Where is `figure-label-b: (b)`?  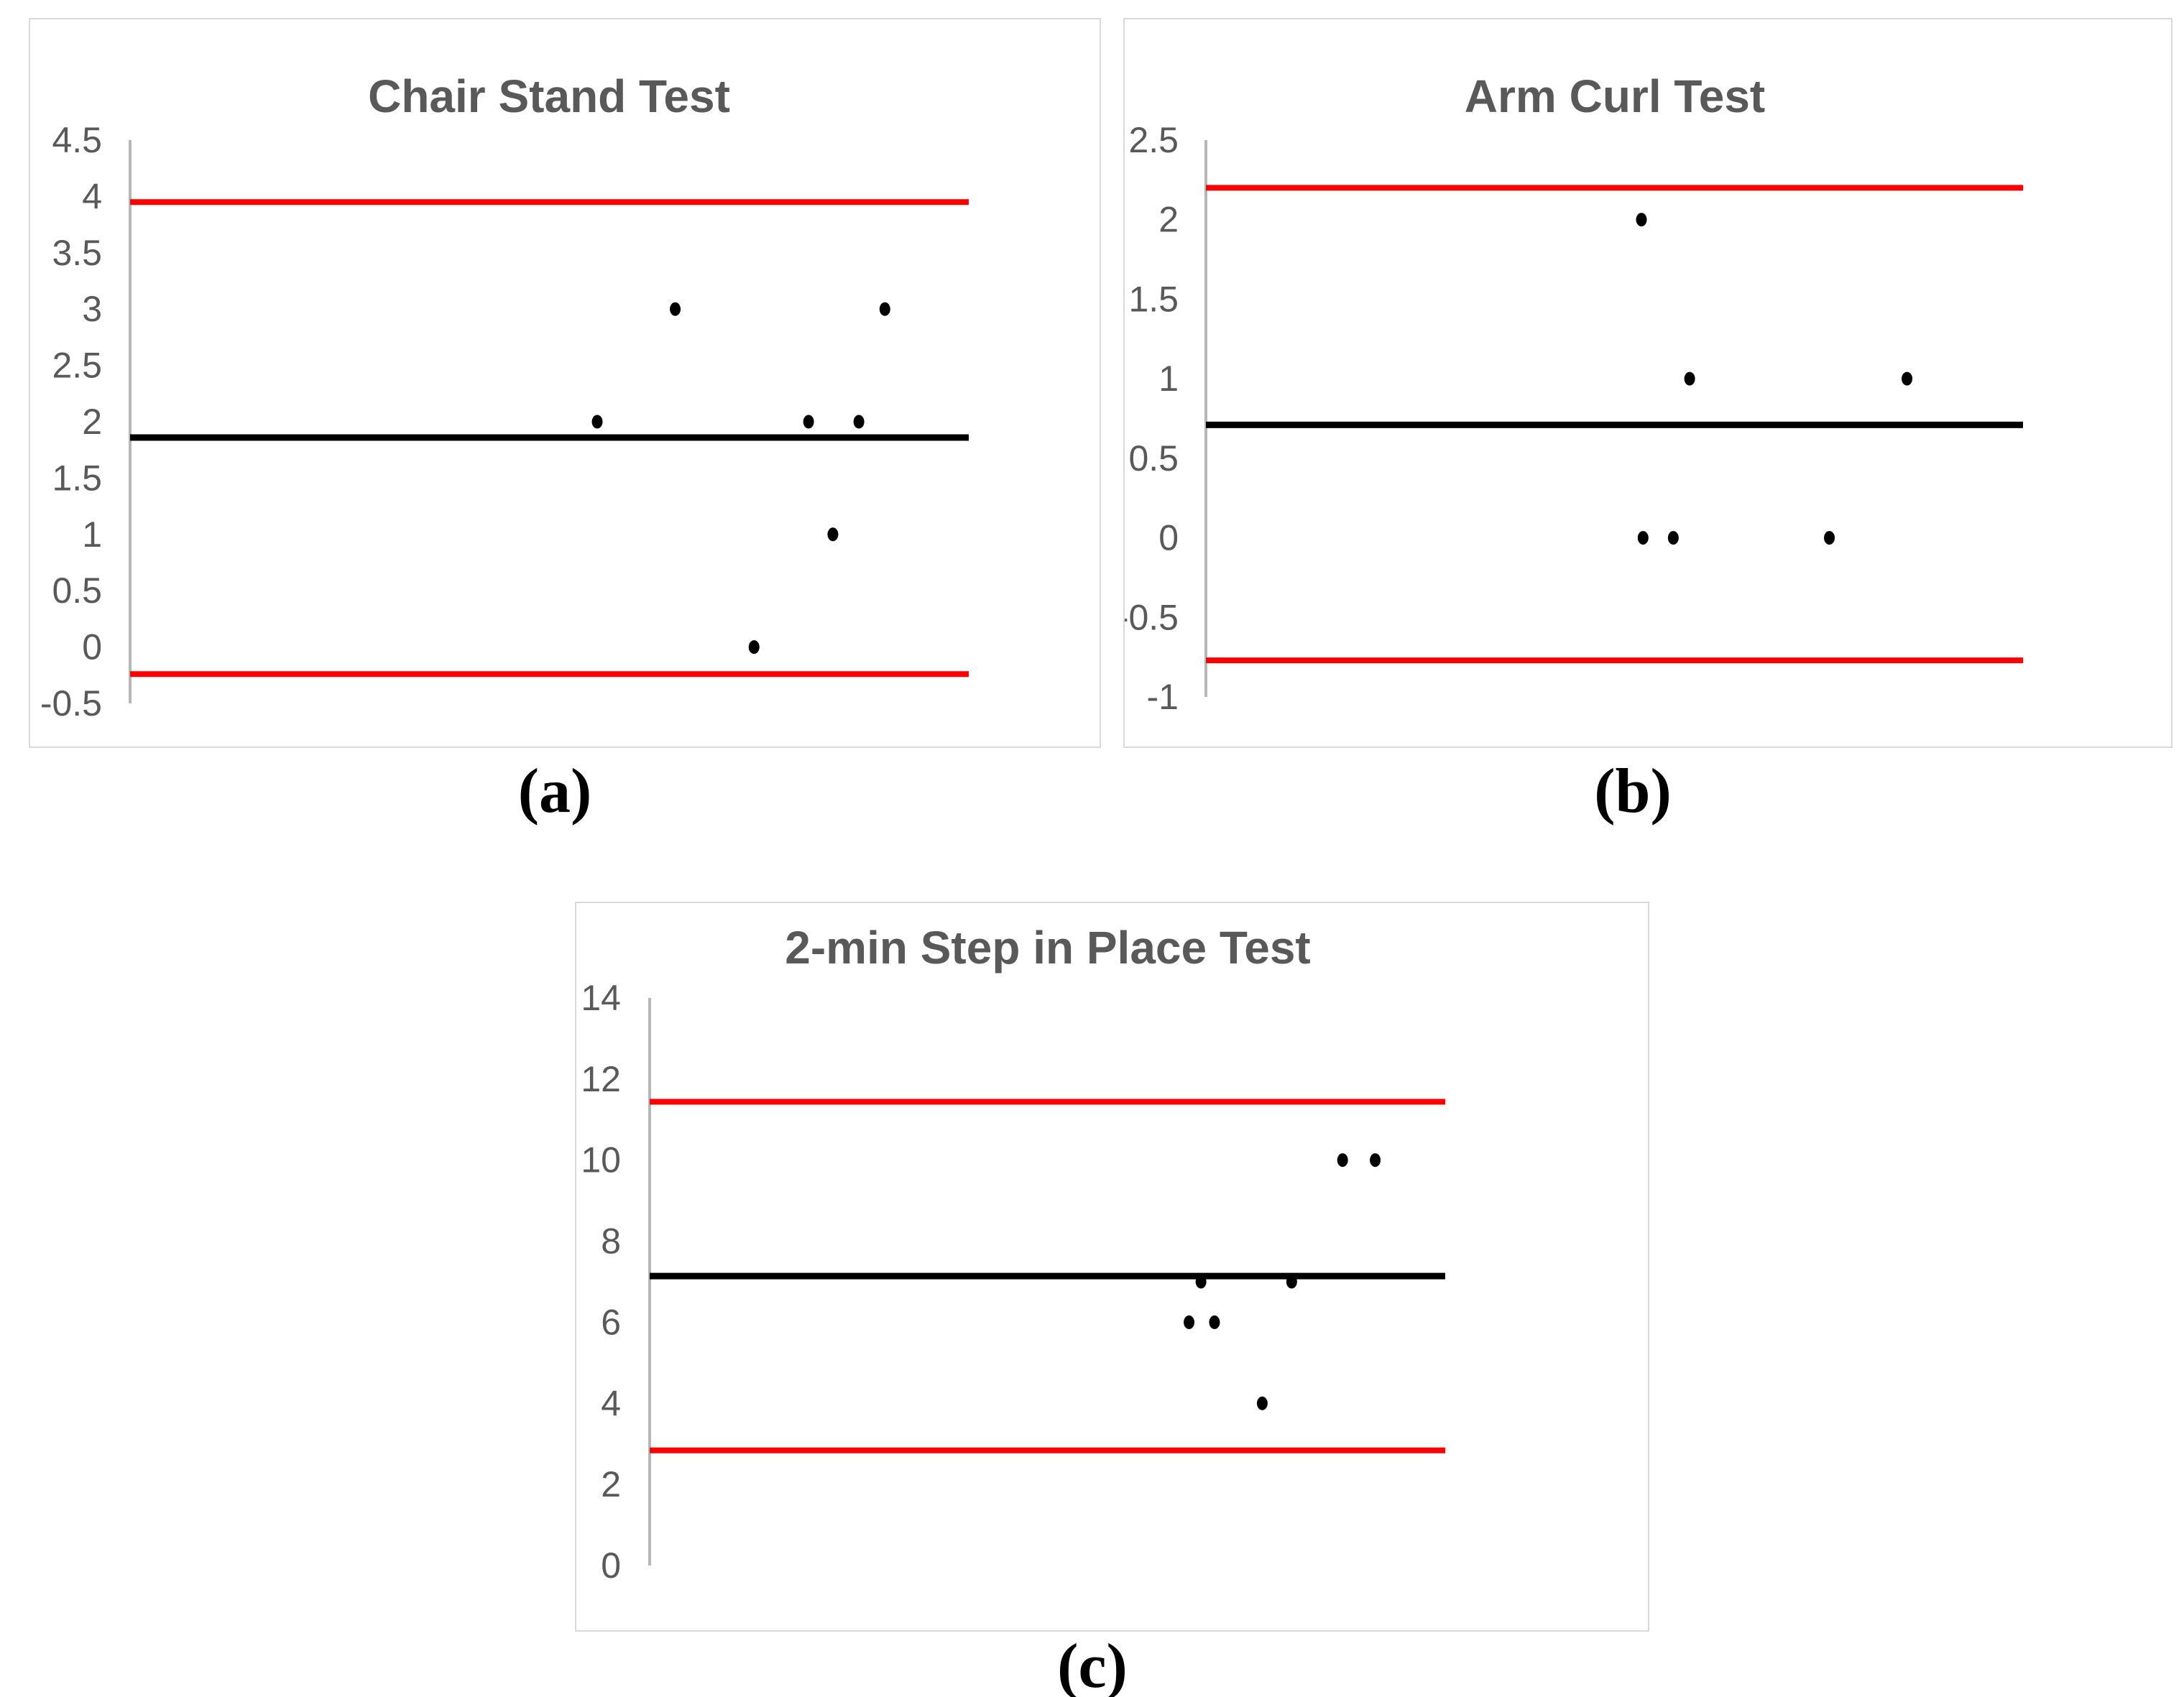
figure-label-b: (b) is located at coordinates (1633, 792).